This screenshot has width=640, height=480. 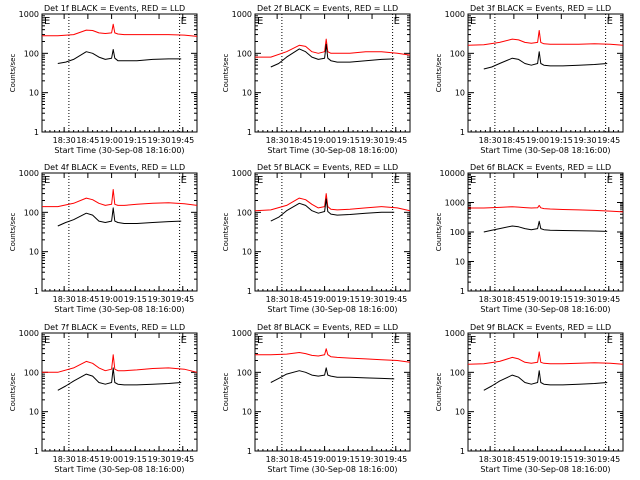 I want to click on panel-title: Det 9f BLACK = Events, RED = LLD, so click(x=540, y=327).